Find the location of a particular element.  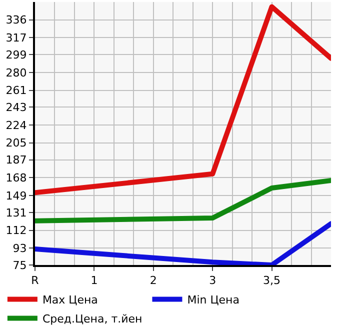

x-tick-label: 3 is located at coordinates (212, 281).